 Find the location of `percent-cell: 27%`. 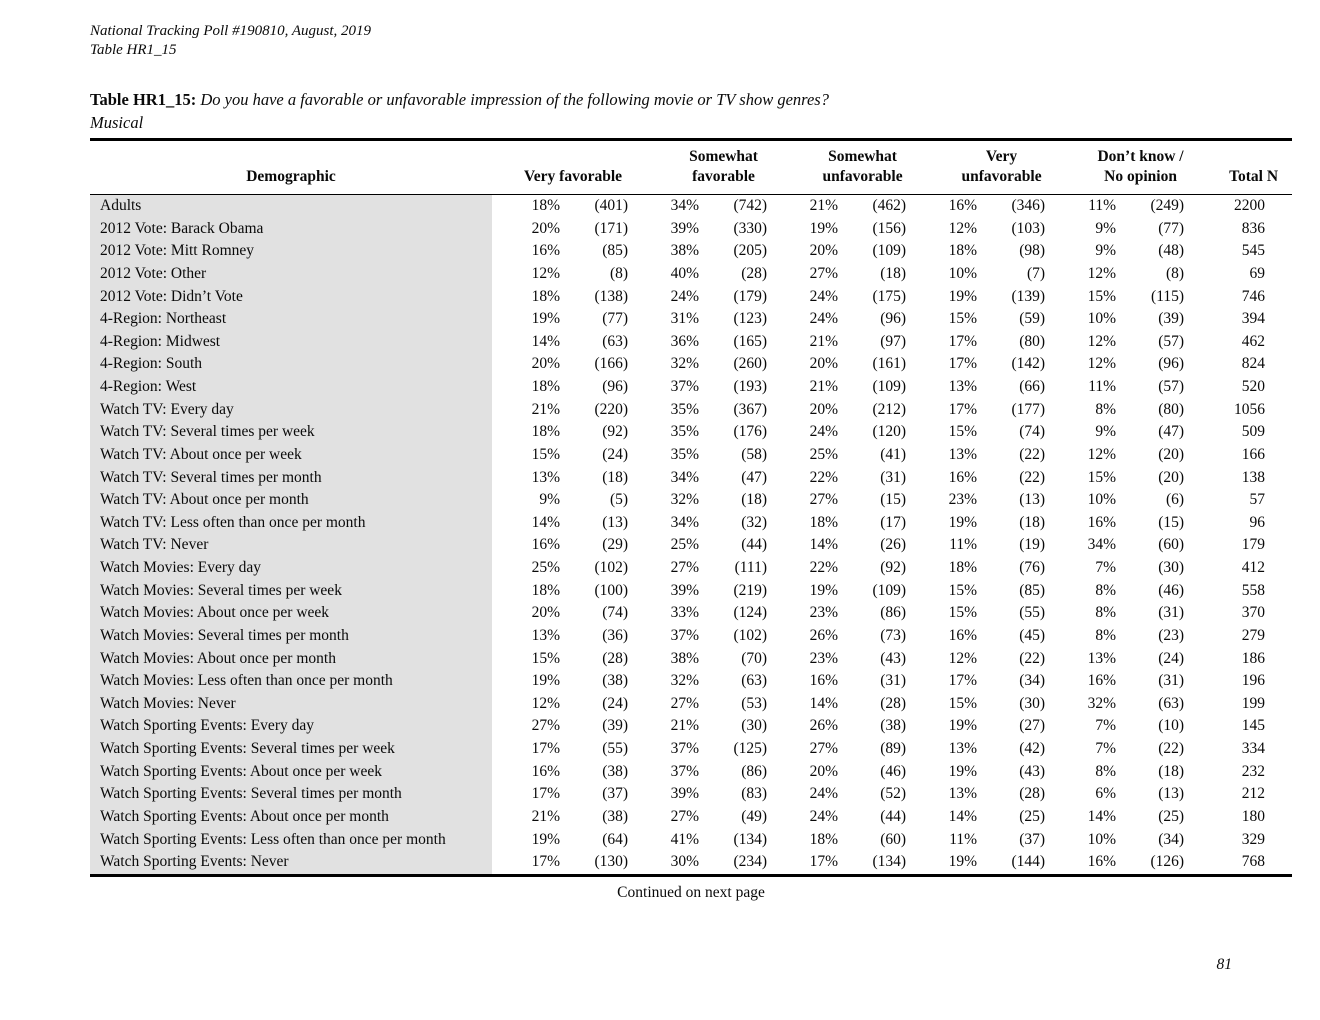

percent-cell: 27% is located at coordinates (545, 726).